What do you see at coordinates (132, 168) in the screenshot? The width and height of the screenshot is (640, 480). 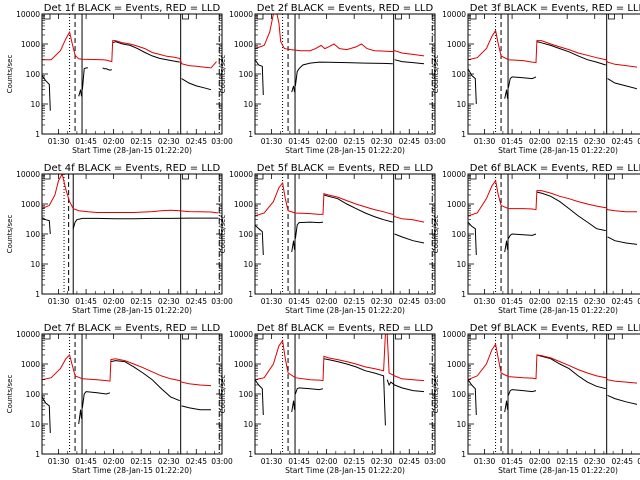 I see `panel-title: Det 4f BLACK = Events, RED = LLD` at bounding box center [132, 168].